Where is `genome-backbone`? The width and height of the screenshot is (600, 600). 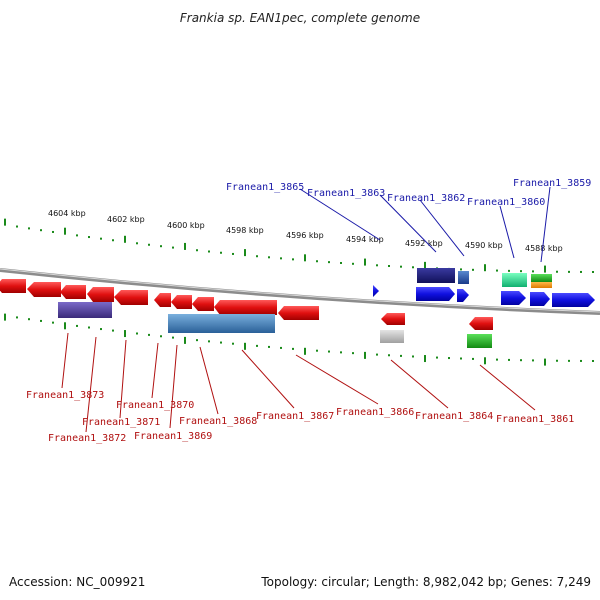
genome-backbone is located at coordinates (300, 291).